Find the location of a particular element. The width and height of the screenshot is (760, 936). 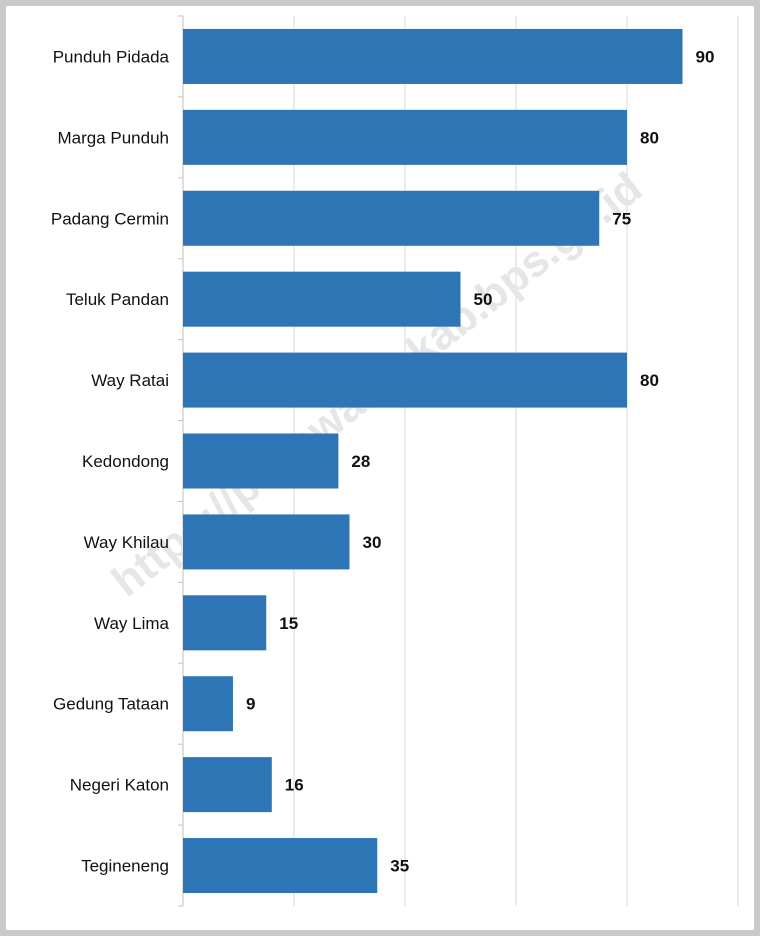

category-label: Negeri Katon is located at coordinates (119, 785).